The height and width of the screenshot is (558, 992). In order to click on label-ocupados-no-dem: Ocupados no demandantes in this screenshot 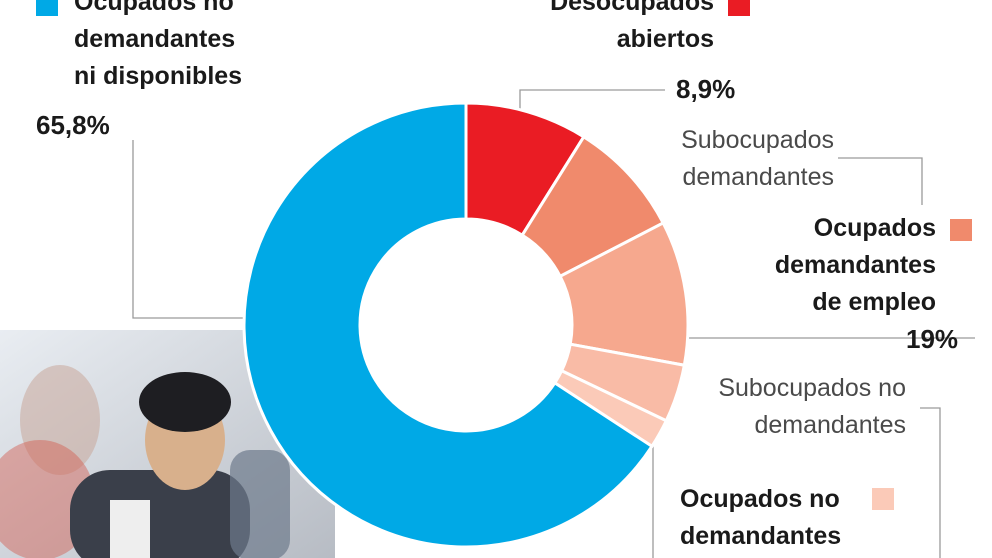, I will do `click(760, 518)`.